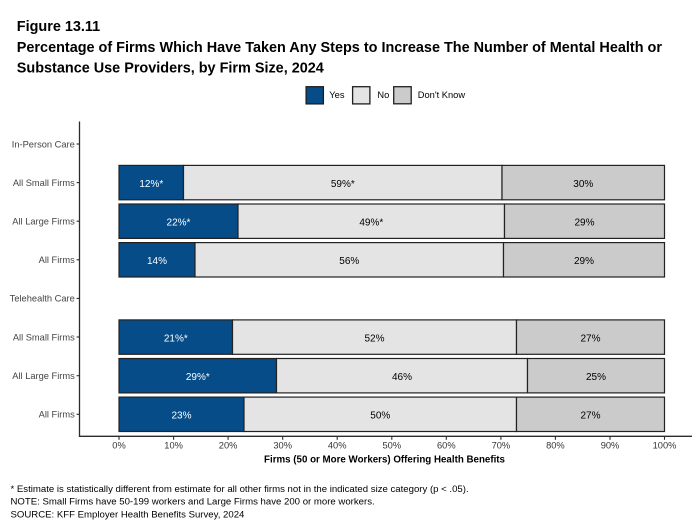  I want to click on svg-text: 70%, so click(501, 445).